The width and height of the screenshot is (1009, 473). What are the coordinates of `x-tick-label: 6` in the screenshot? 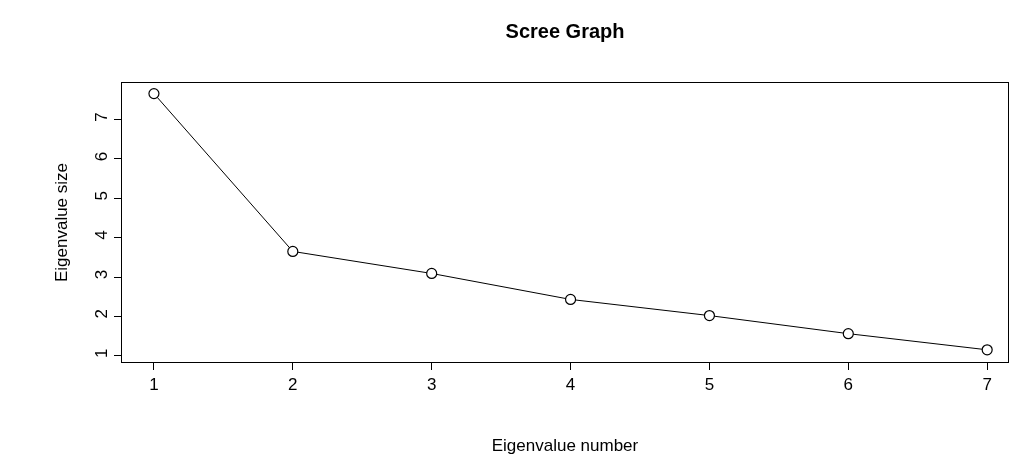 It's located at (848, 385).